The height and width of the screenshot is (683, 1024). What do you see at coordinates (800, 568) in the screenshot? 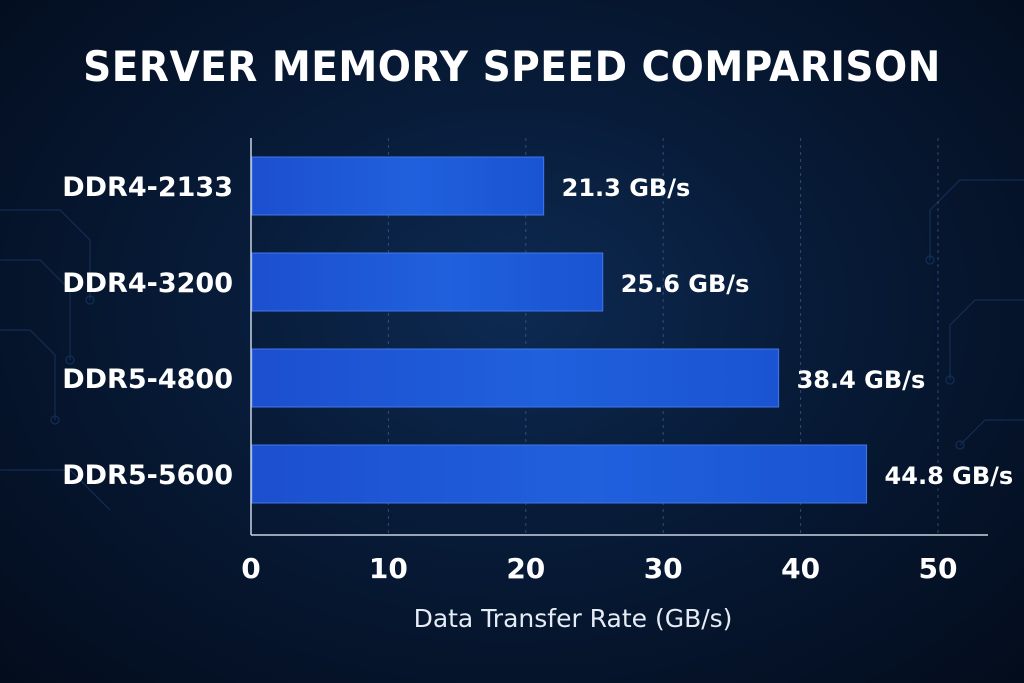
I see `x-tick-label-40: 40` at bounding box center [800, 568].